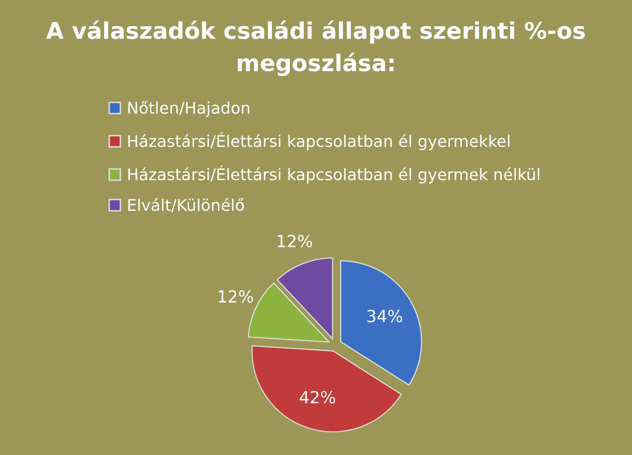 The image size is (632, 455). What do you see at coordinates (315, 48) in the screenshot?
I see `chart-title: A válaszadók családi állapot szerinti %-os megoszlása:` at bounding box center [315, 48].